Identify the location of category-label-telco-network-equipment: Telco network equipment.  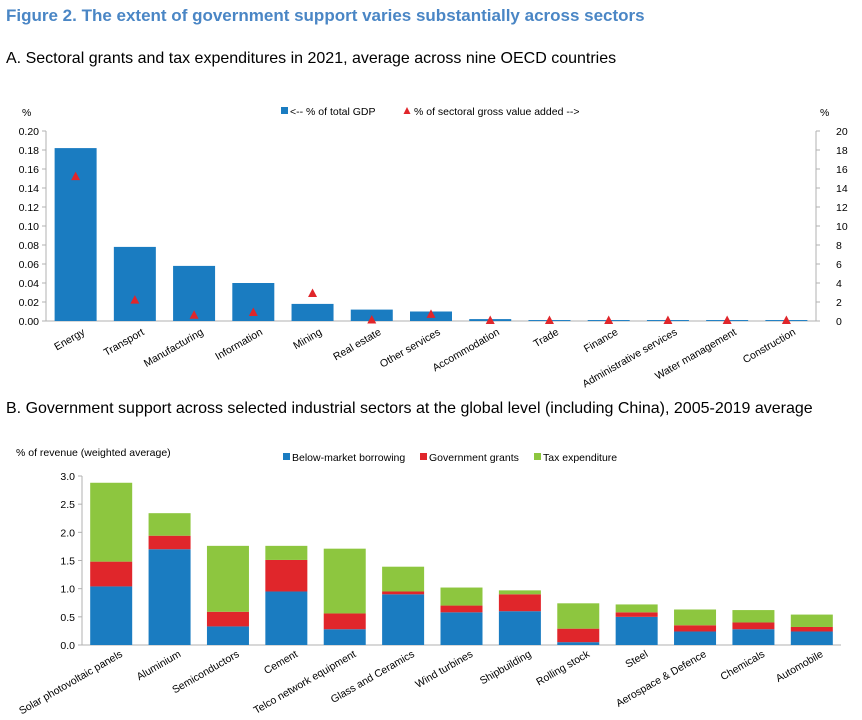
(305, 682).